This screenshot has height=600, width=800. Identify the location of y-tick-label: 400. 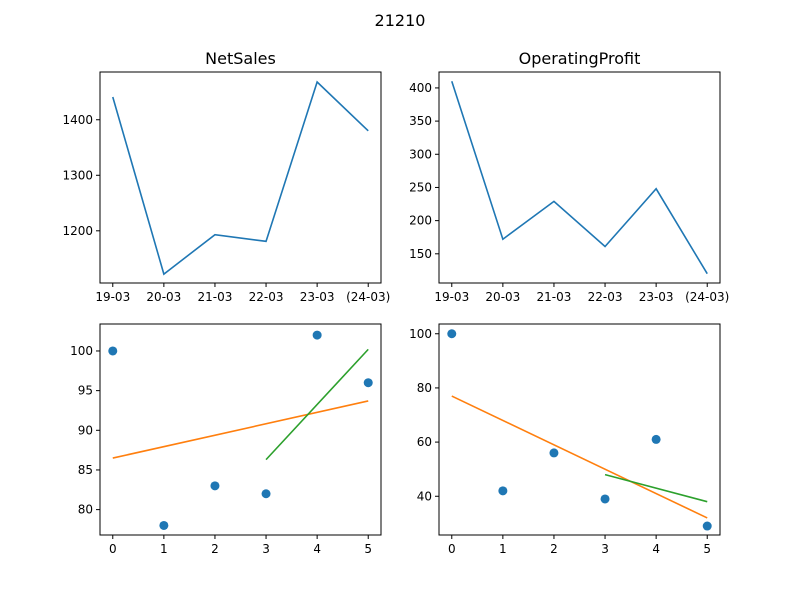
(420, 88).